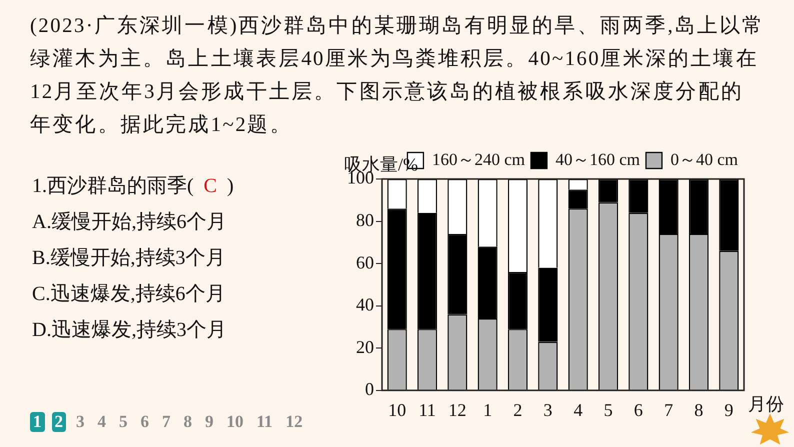 The image size is (794, 447). Describe the element at coordinates (211, 186) in the screenshot. I see `text: C` at that location.